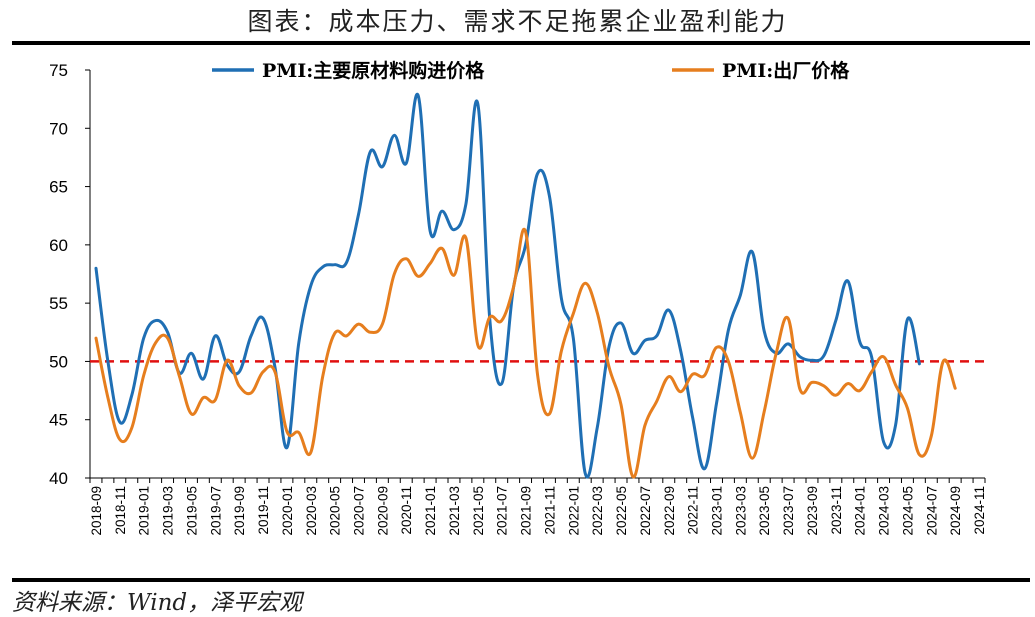  I want to click on x-tick-label: 2023-09, so click(812, 511).